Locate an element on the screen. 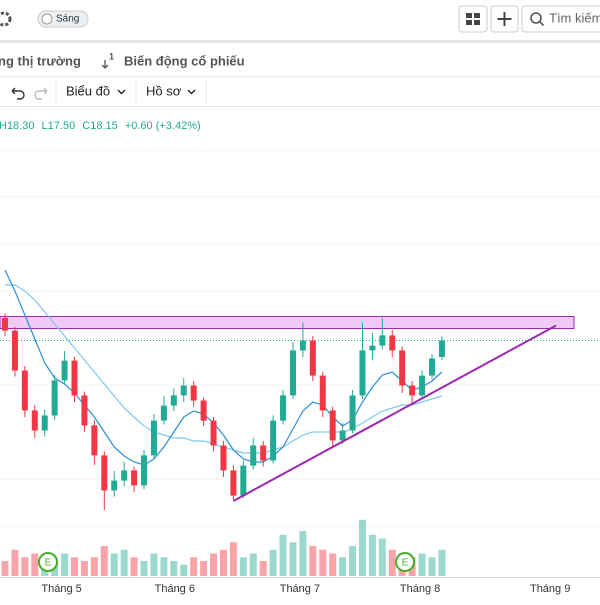  time-axis-line is located at coordinates (300, 577).